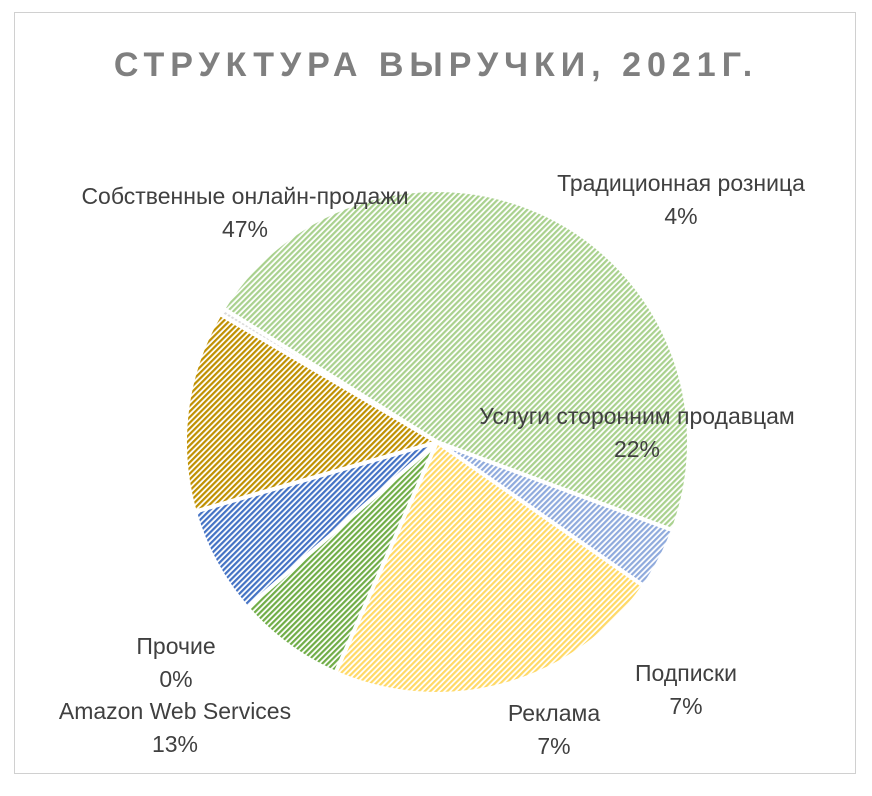 The width and height of the screenshot is (872, 796). I want to click on label-subscriptions-name: Подписки, so click(686, 673).